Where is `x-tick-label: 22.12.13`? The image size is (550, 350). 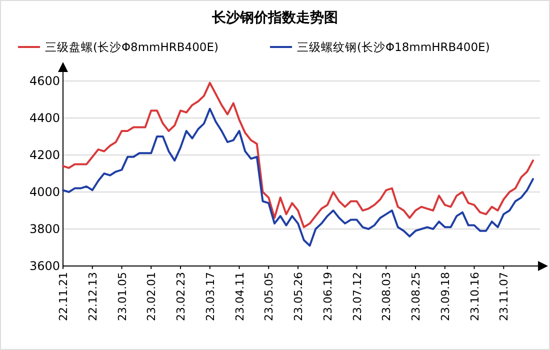
x-tick-label: 22.12.13 is located at coordinates (93, 296).